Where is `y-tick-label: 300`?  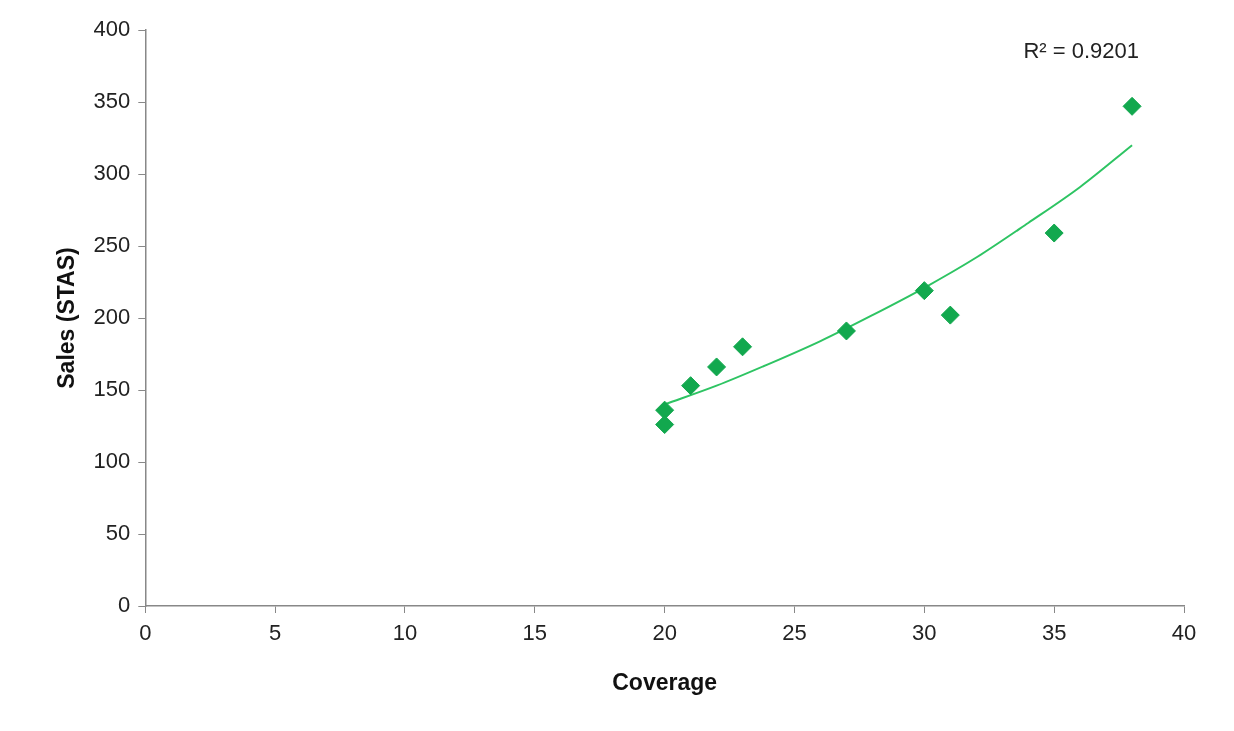
y-tick-label: 300 is located at coordinates (112, 173).